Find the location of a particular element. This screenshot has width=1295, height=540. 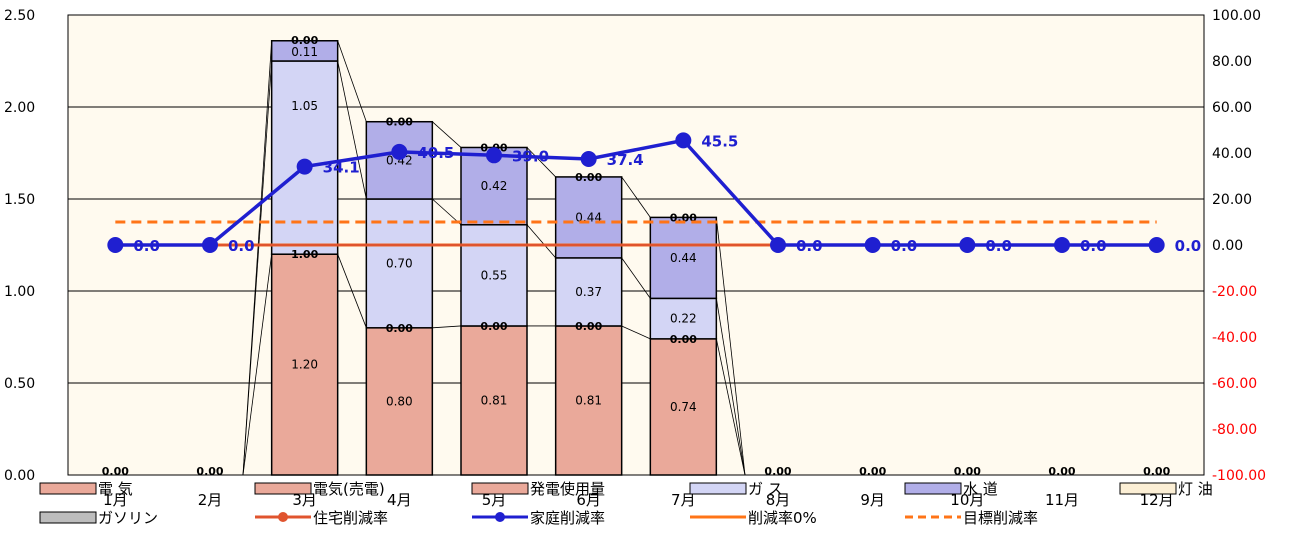

legend-label: 目標削減率 is located at coordinates (1000, 518).